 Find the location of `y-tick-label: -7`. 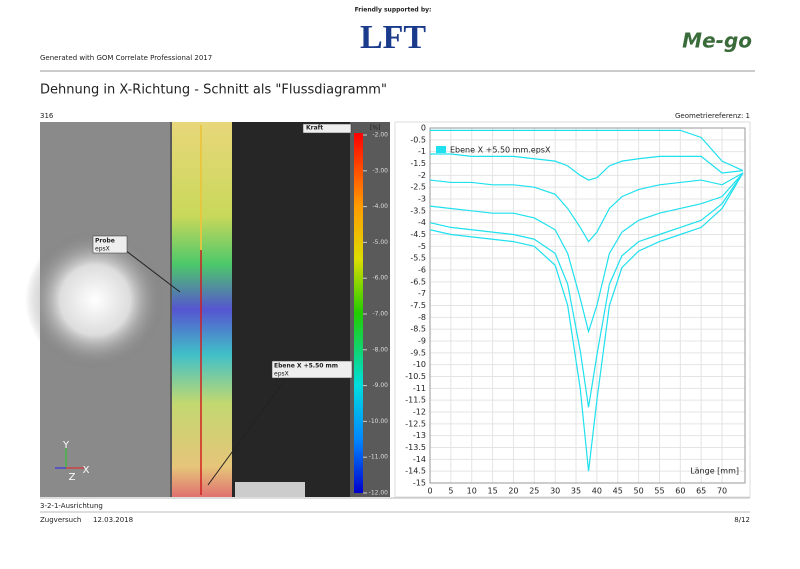

y-tick-label: -7 is located at coordinates (422, 293).